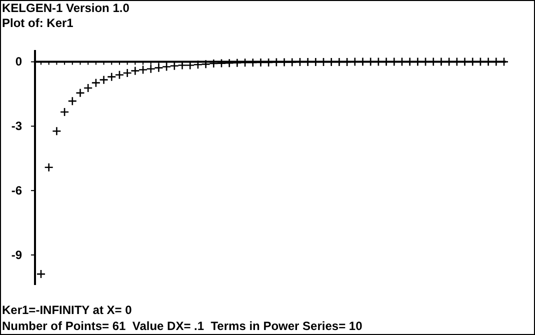 Image resolution: width=535 pixels, height=335 pixels. I want to click on chart-title: KELGEN-1 Version 1.0, so click(66, 8).